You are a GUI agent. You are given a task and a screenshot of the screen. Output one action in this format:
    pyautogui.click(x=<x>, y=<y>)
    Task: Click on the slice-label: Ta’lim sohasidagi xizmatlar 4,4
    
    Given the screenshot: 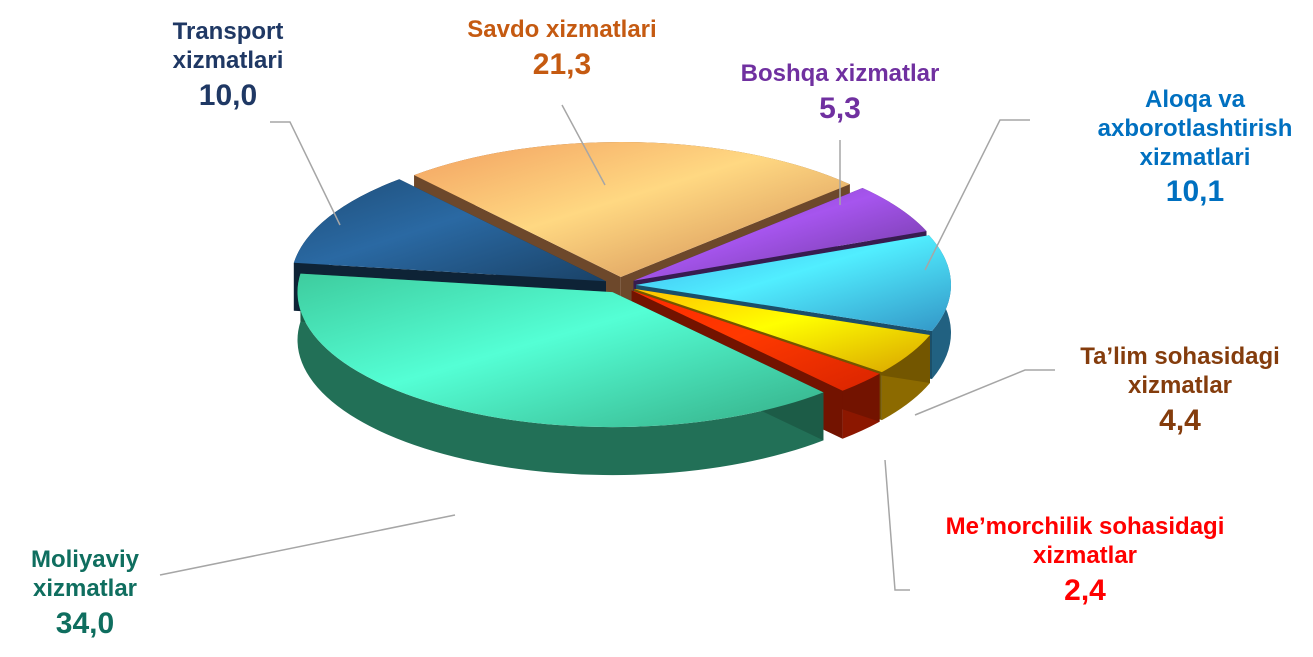 What is the action you would take?
    pyautogui.click(x=1180, y=391)
    